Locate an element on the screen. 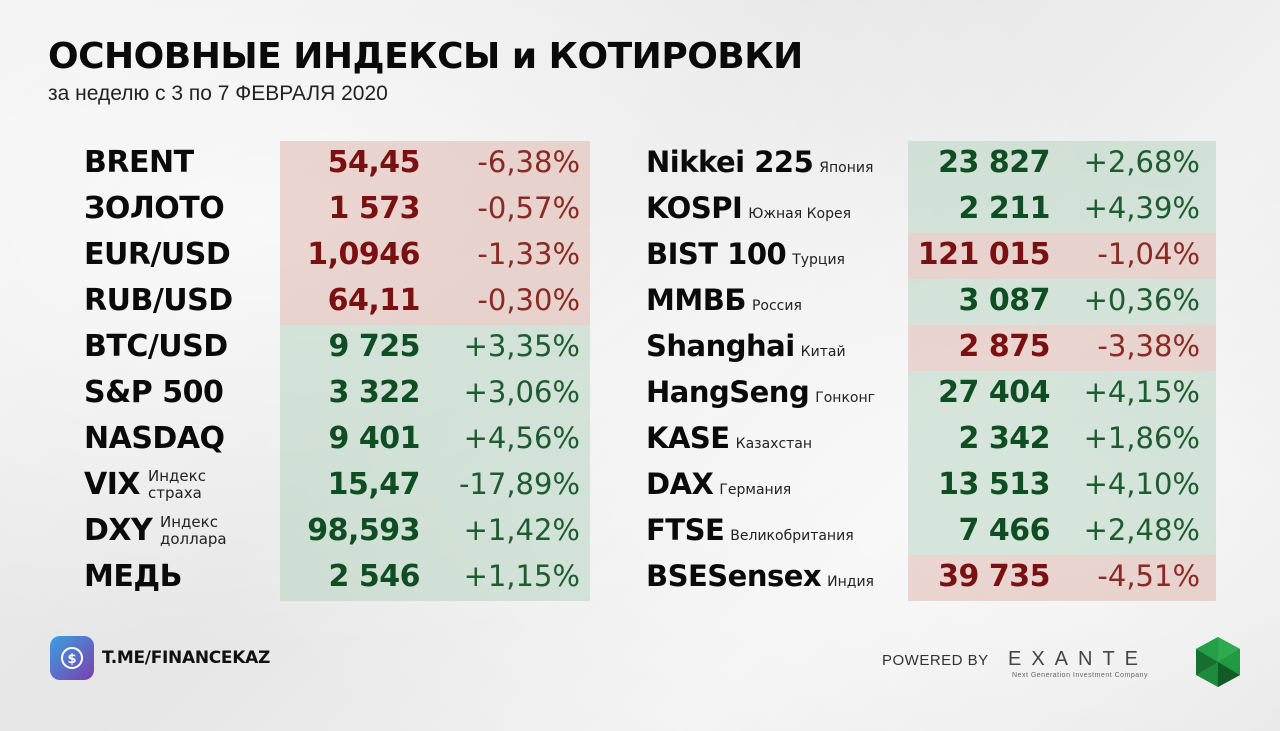  quote-value: 39 735 is located at coordinates (994, 576).